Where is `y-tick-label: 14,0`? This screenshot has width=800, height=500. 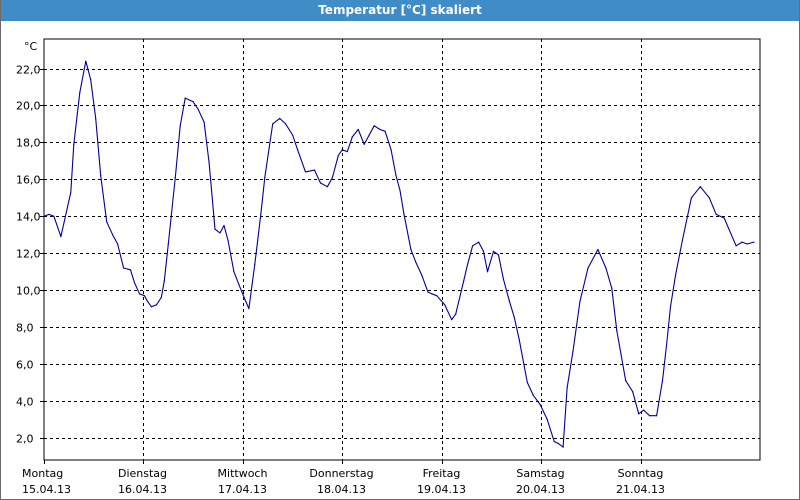
y-tick-label: 14,0 is located at coordinates (28, 217).